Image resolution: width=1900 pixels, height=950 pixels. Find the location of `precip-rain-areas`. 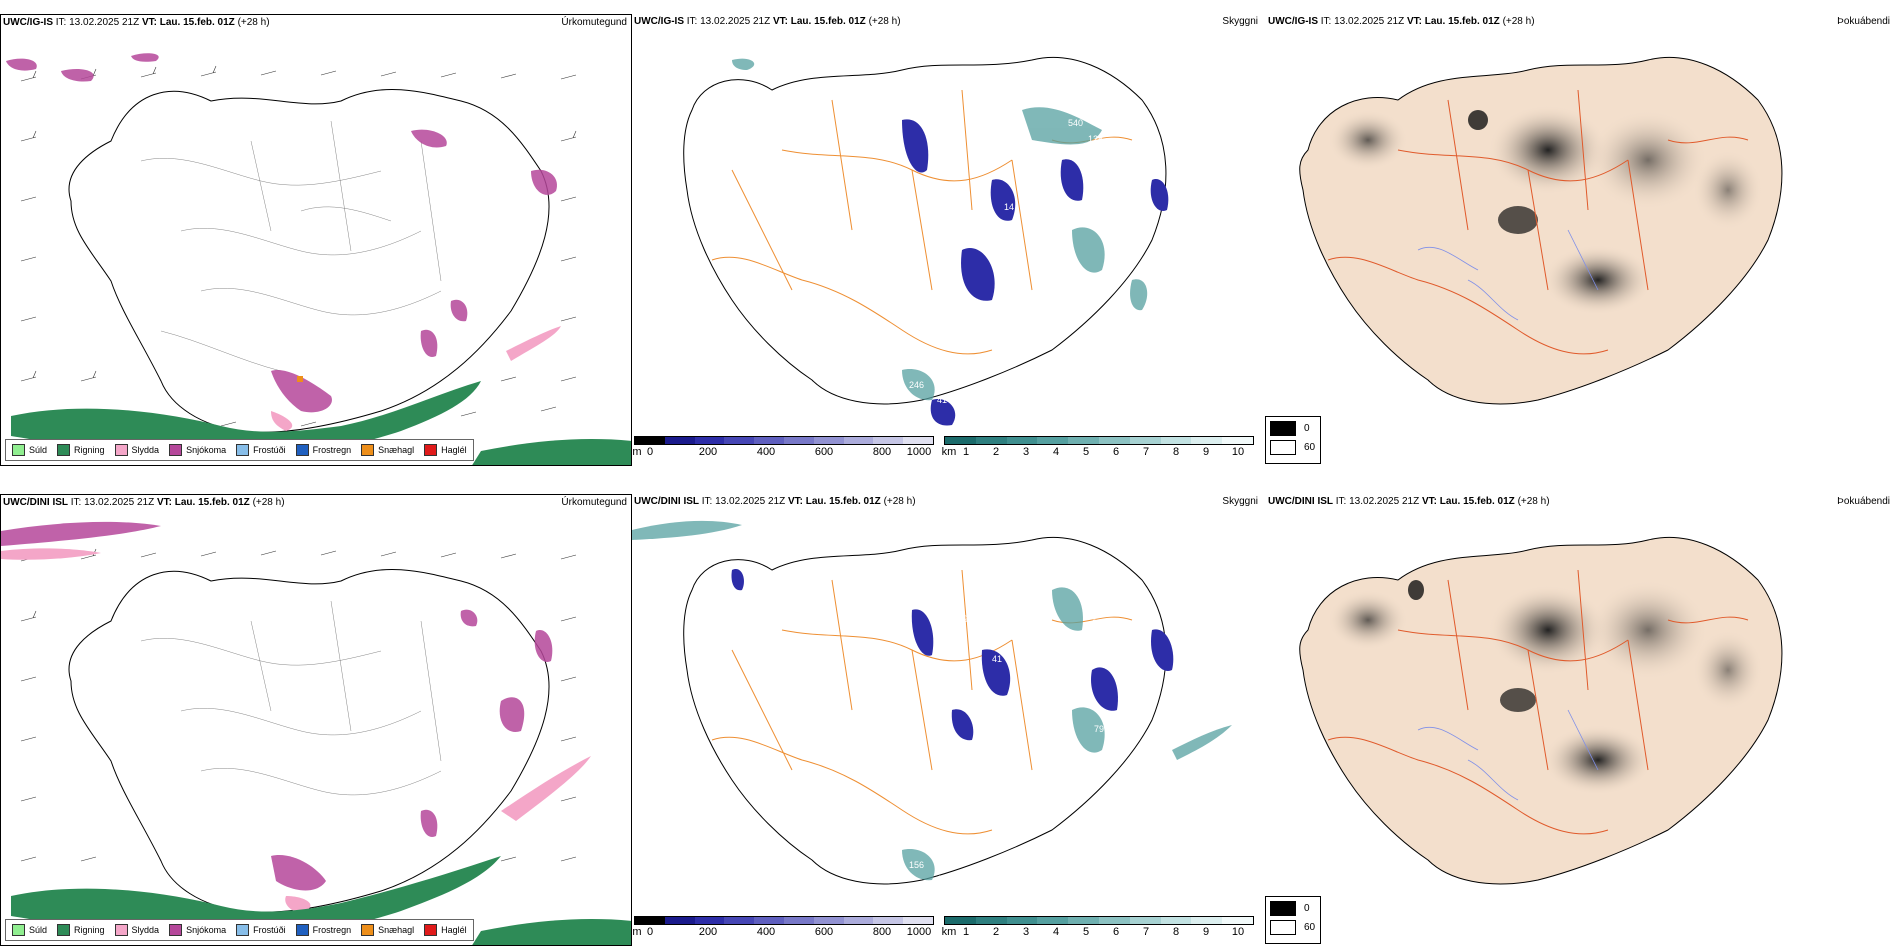

precip-rain-areas is located at coordinates (321, 423).